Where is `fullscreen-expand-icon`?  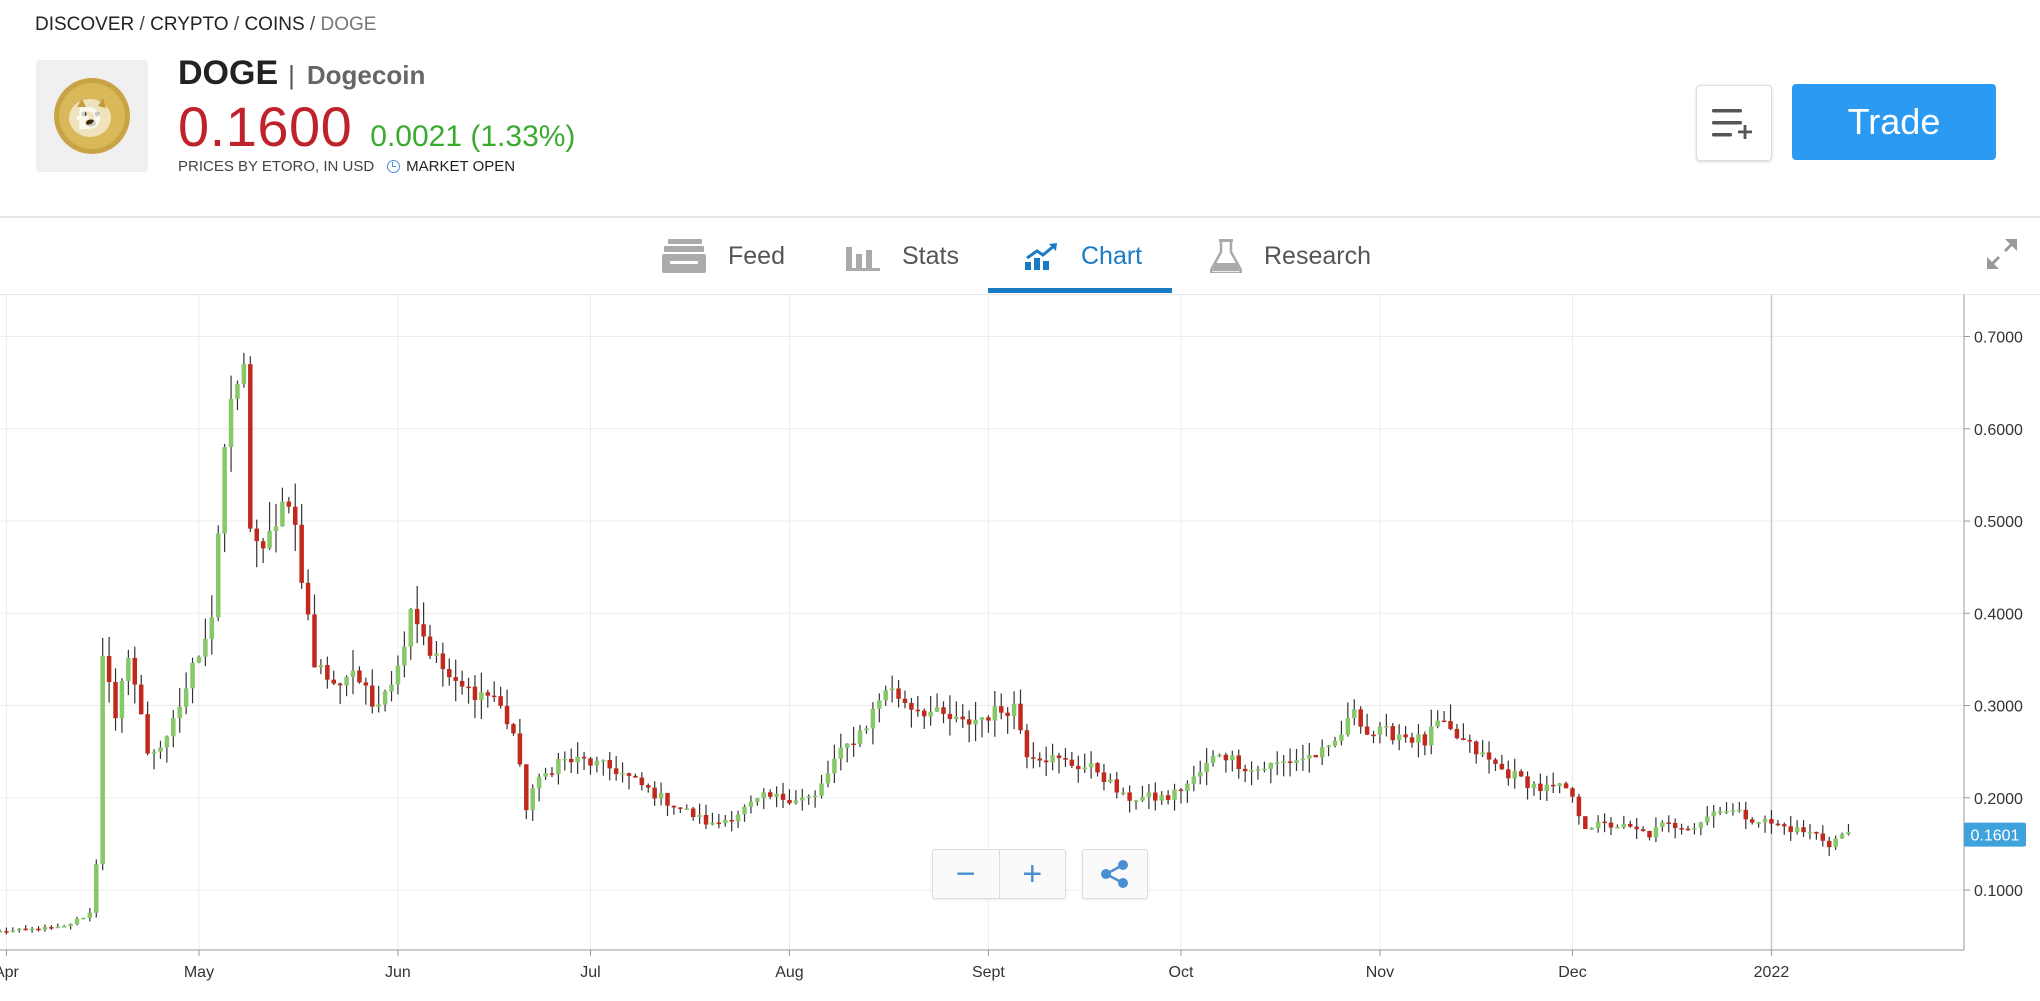 fullscreen-expand-icon is located at coordinates (2002, 256).